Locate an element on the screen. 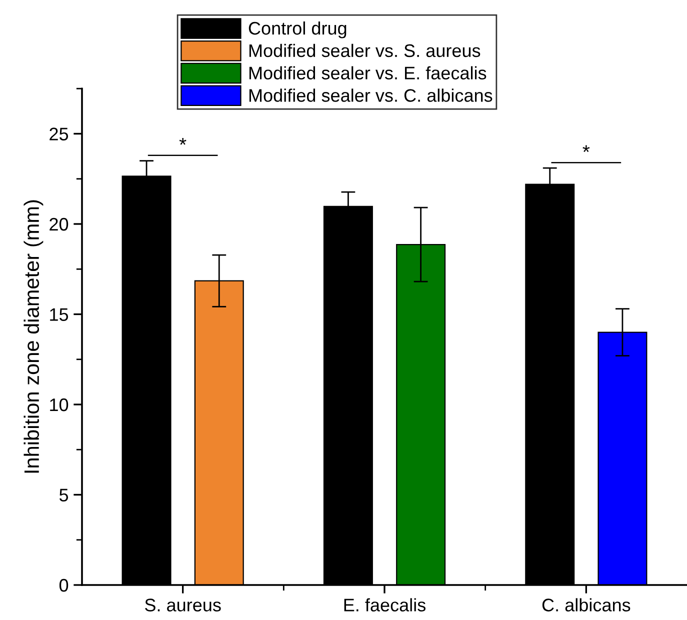  y-tick-label: 15 is located at coordinates (59, 314).